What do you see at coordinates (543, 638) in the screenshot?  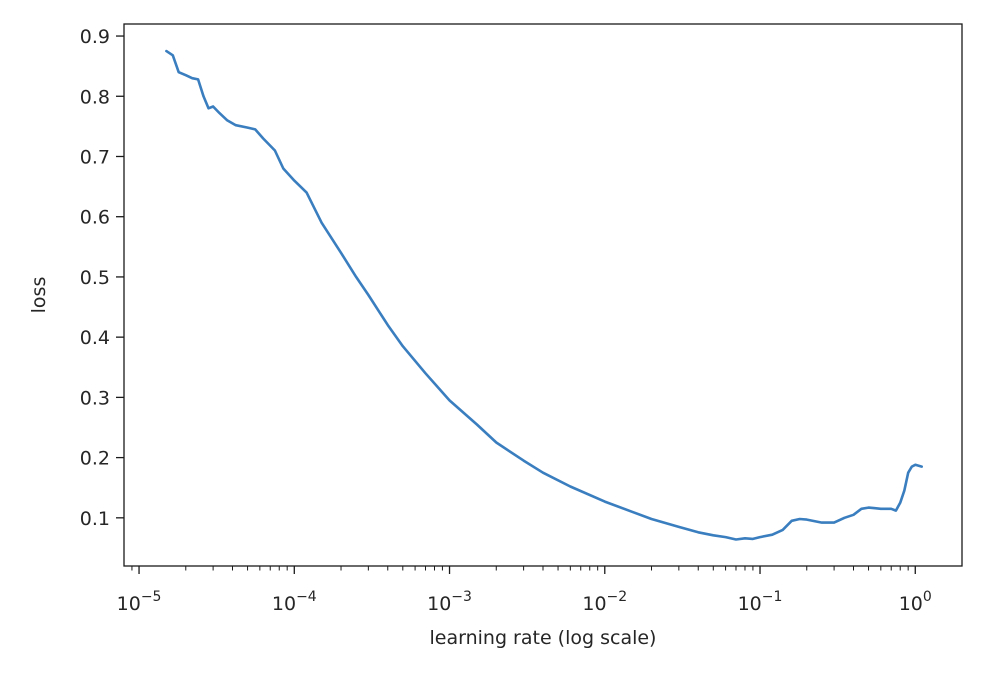 I see `x-axis-label: learning rate (log scale)` at bounding box center [543, 638].